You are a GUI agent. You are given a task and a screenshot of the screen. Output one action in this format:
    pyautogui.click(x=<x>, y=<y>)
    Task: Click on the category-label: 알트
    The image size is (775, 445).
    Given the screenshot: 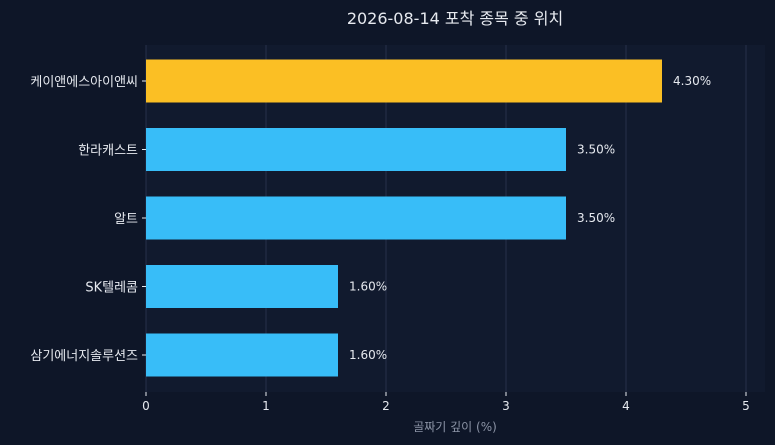 What is the action you would take?
    pyautogui.click(x=126, y=219)
    